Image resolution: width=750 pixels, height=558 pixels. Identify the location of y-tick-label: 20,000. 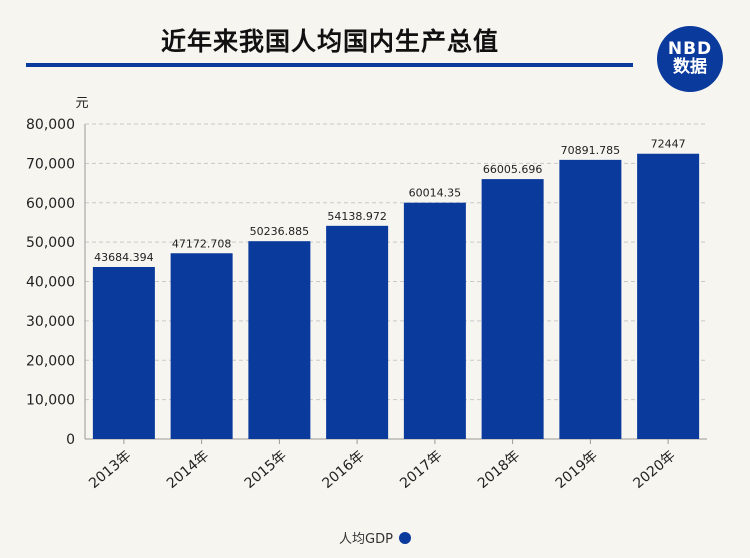
(50, 361).